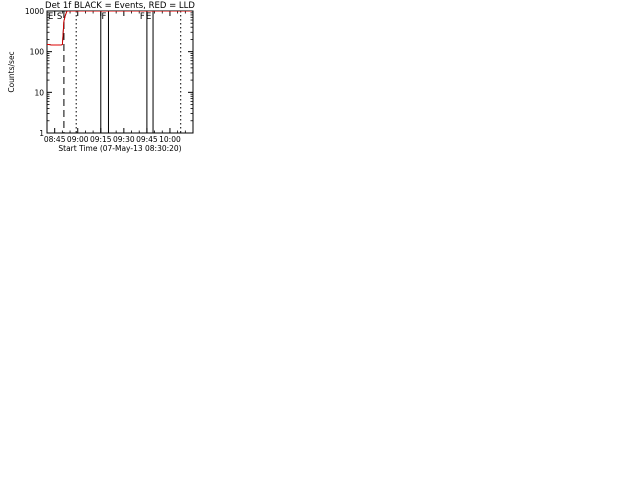  I want to click on x-tick-label: 10:00, so click(170, 139).